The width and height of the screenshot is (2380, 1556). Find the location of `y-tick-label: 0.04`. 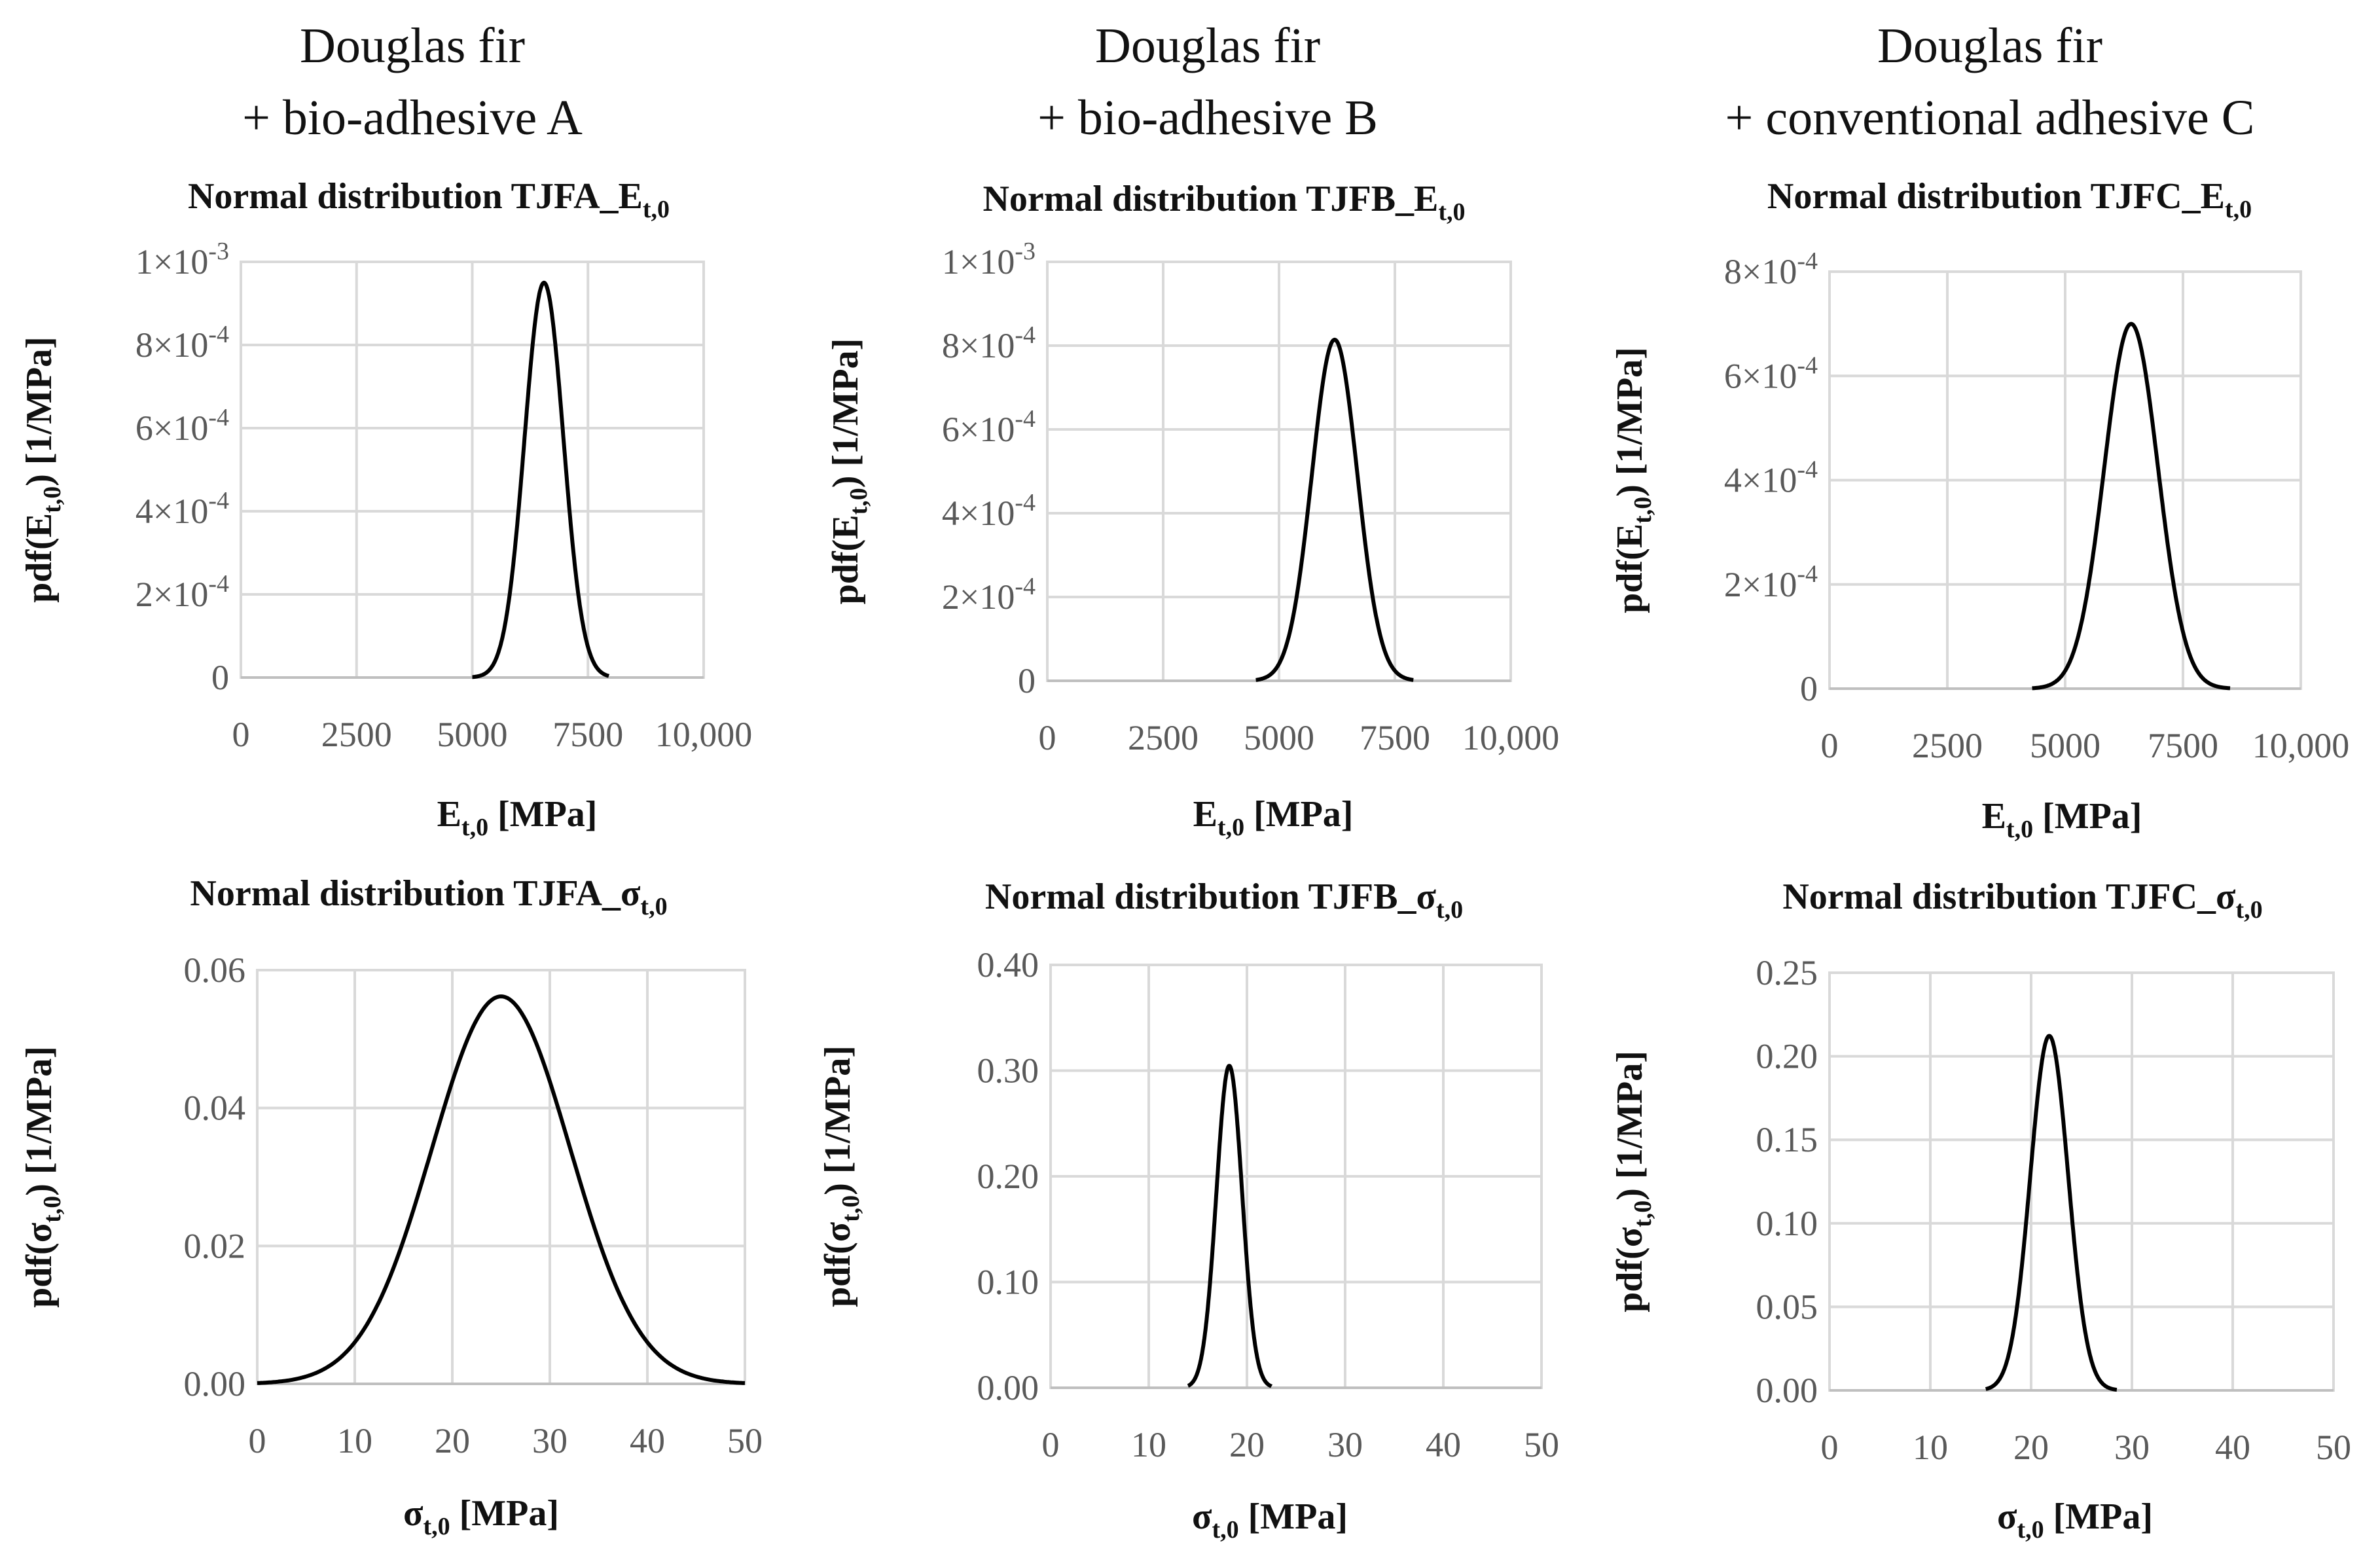

y-tick-label: 0.04 is located at coordinates (215, 1108).